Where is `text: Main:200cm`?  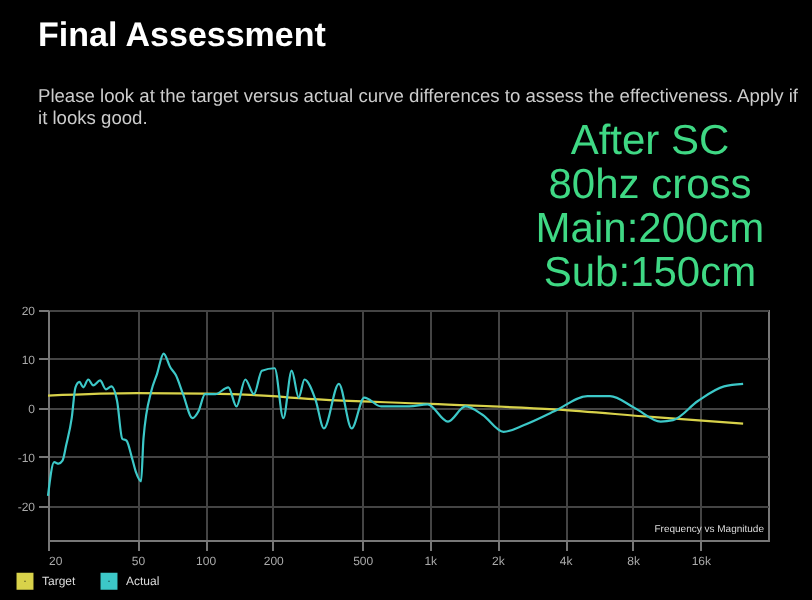 text: Main:200cm is located at coordinates (650, 229).